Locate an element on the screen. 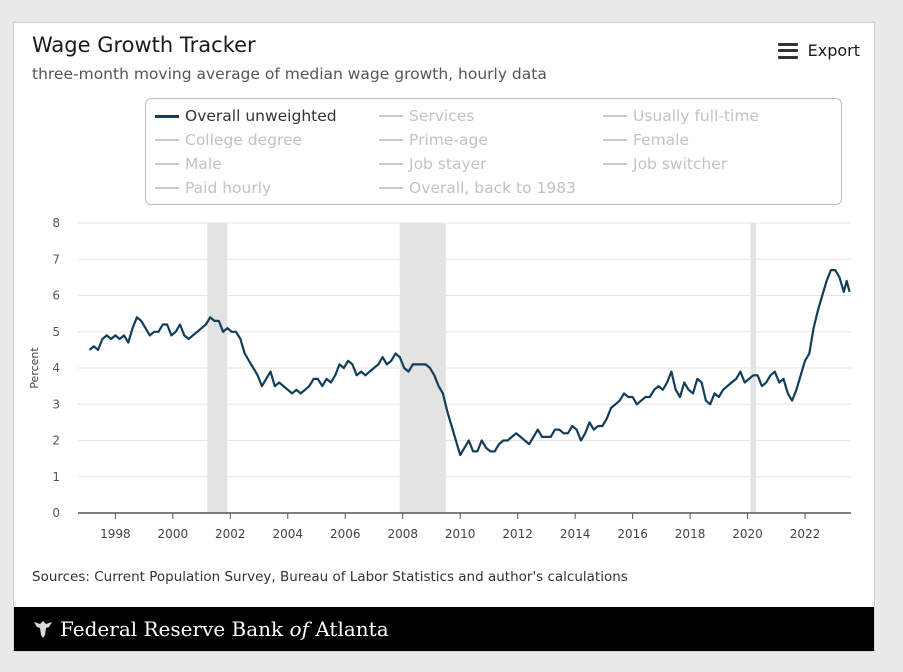 The width and height of the screenshot is (903, 672). x-tick-label: 2006 is located at coordinates (345, 534).